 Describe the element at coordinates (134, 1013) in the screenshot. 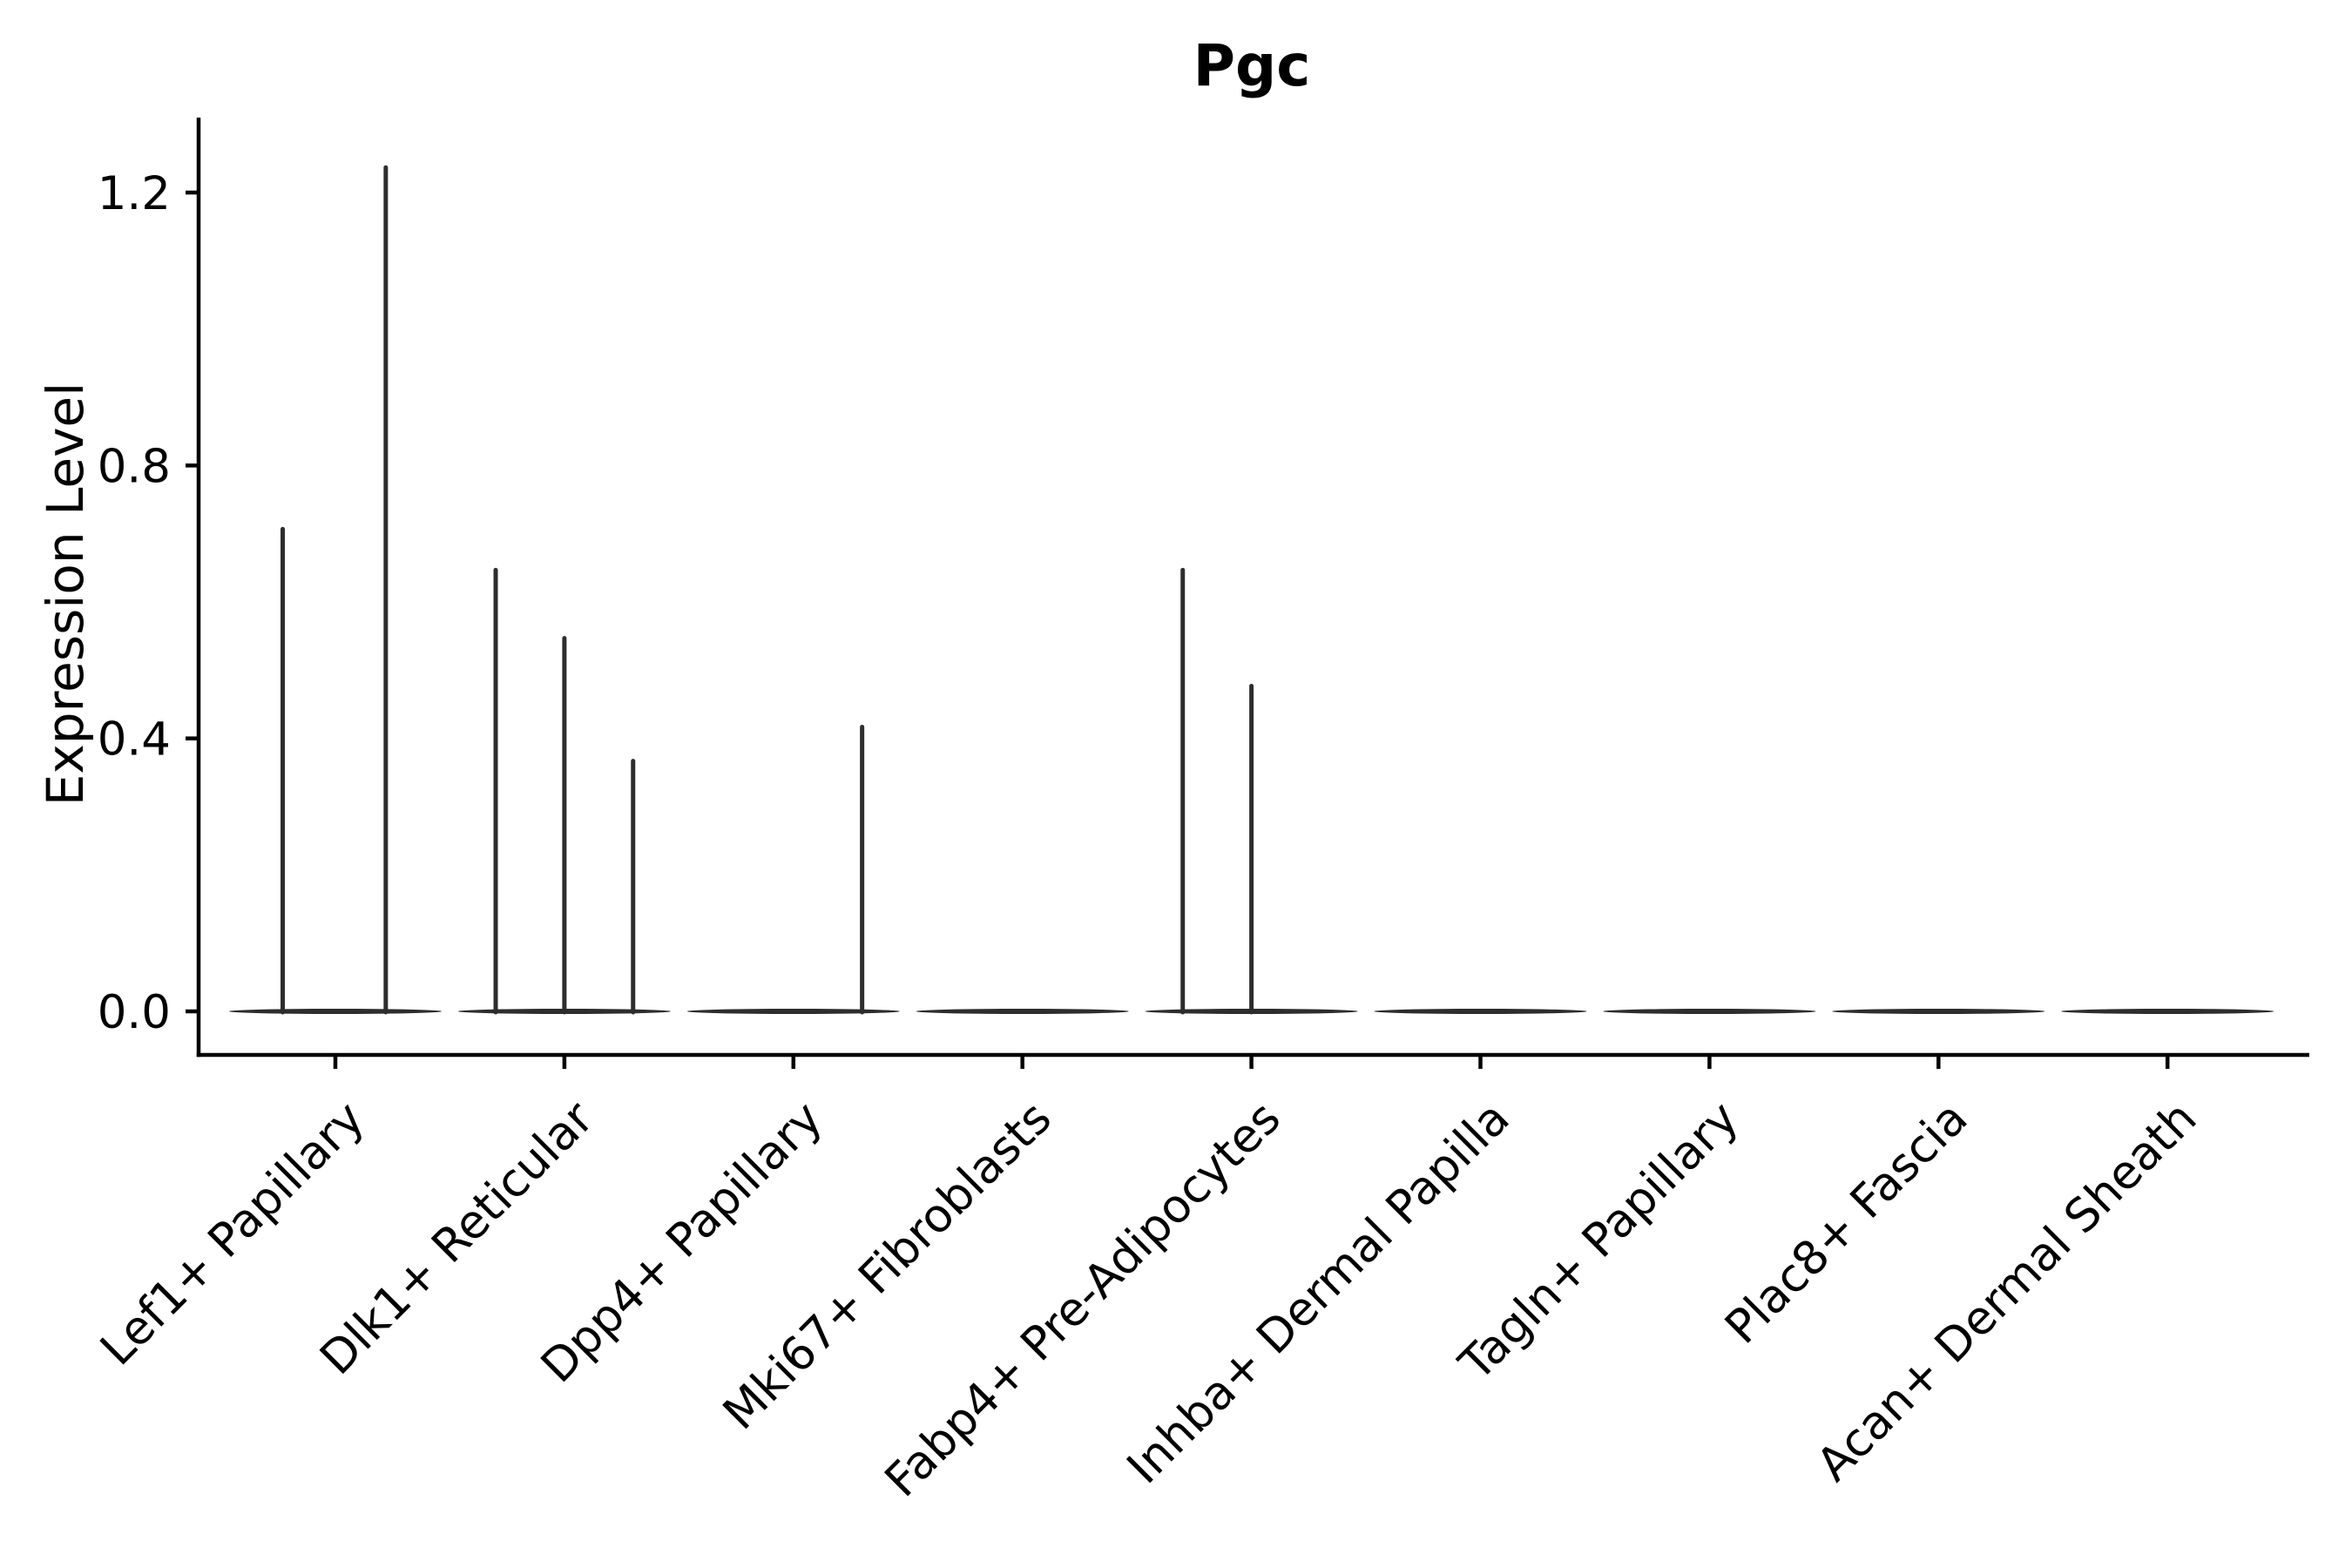

I see `y-tick-label: 0.0` at that location.